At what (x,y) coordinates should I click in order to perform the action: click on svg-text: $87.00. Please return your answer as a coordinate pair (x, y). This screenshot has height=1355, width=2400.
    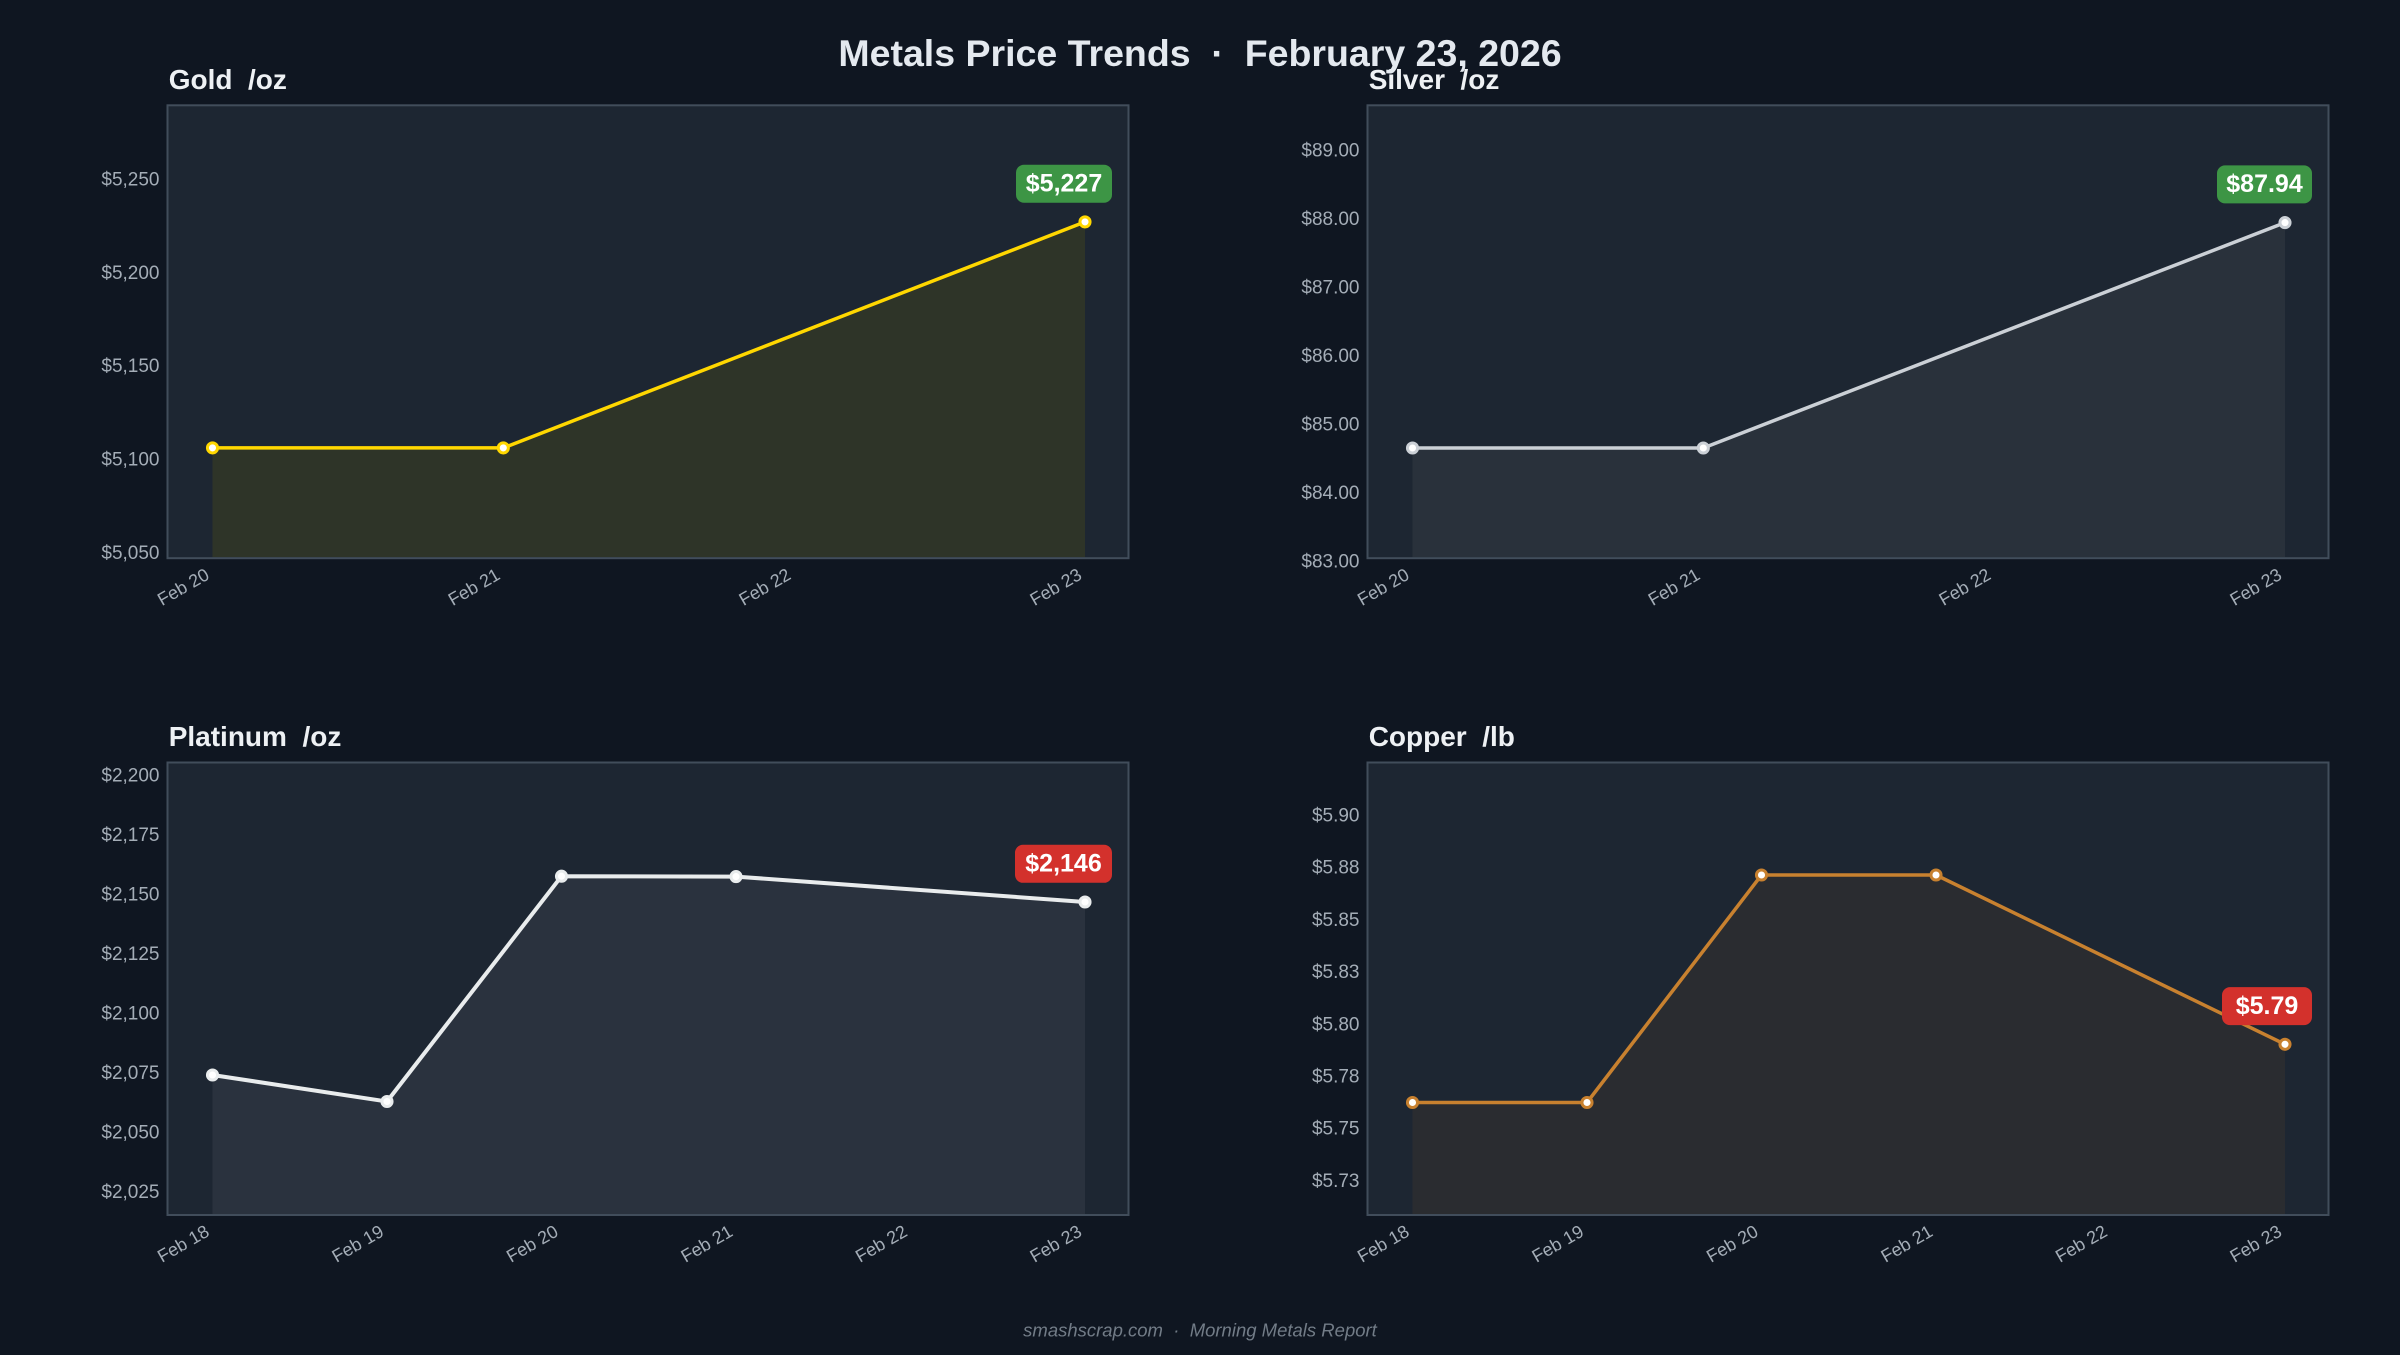
    Looking at the image, I should click on (1330, 288).